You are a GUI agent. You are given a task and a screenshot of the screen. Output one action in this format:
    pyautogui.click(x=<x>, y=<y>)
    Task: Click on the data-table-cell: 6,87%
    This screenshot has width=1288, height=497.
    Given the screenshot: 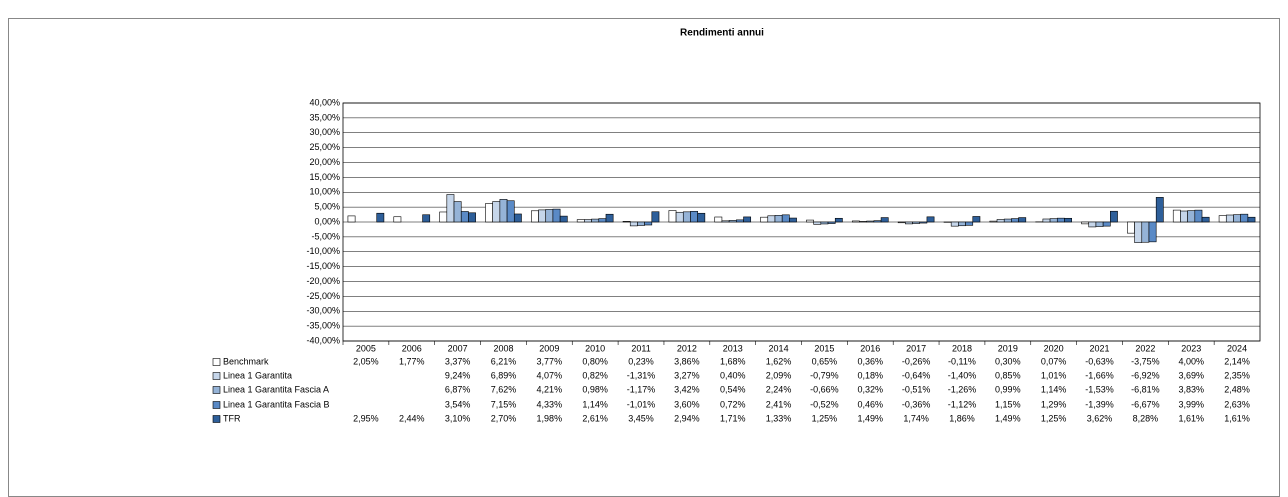 What is the action you would take?
    pyautogui.click(x=458, y=389)
    